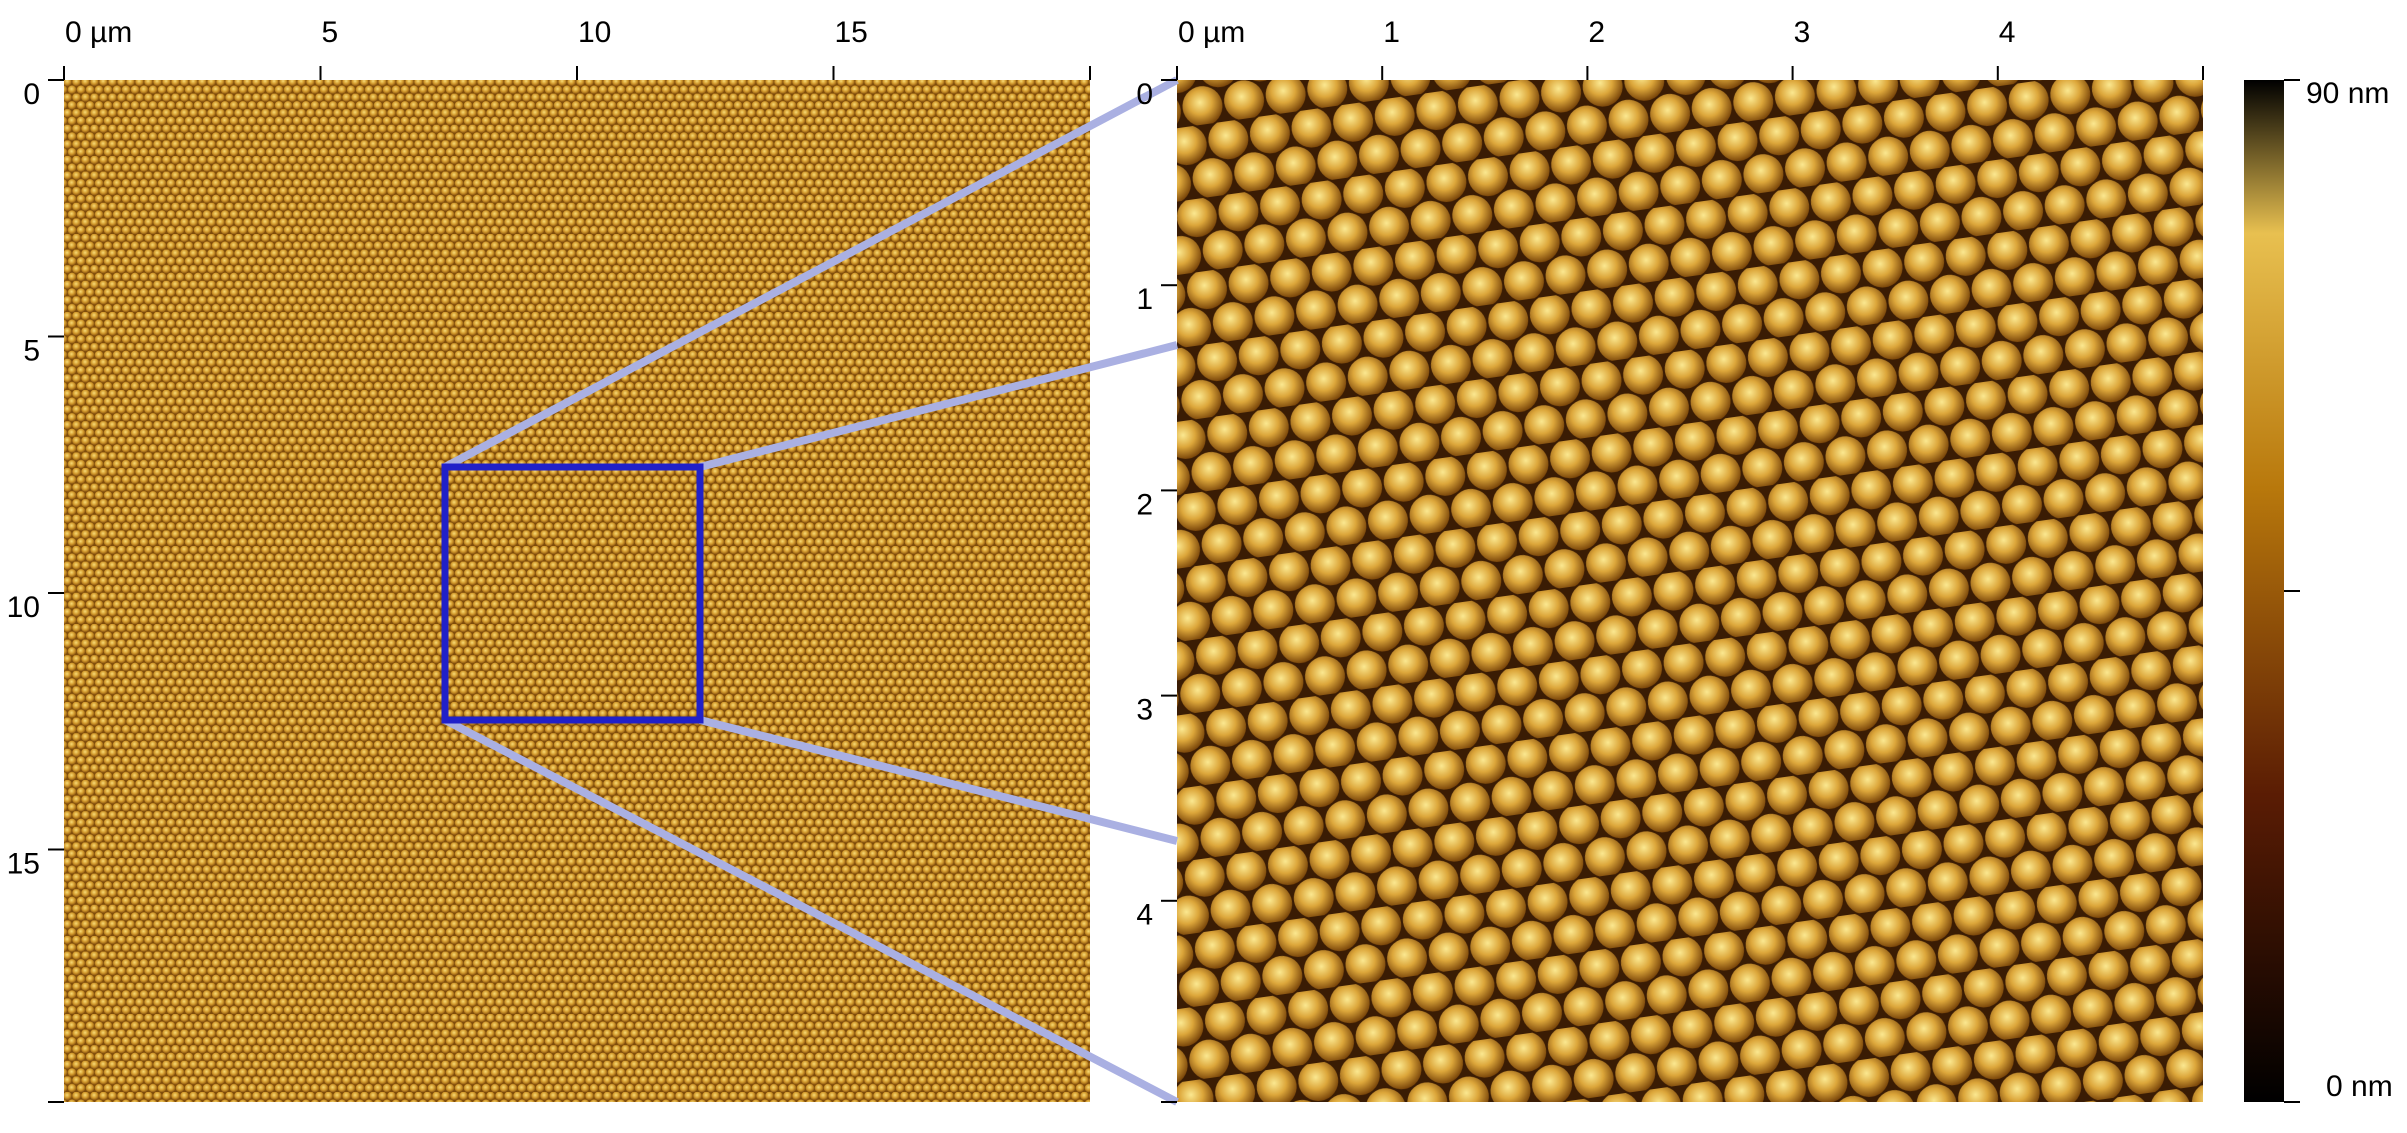 The height and width of the screenshot is (1133, 2407). What do you see at coordinates (1144, 915) in the screenshot?
I see `y-tick-label: 4` at bounding box center [1144, 915].